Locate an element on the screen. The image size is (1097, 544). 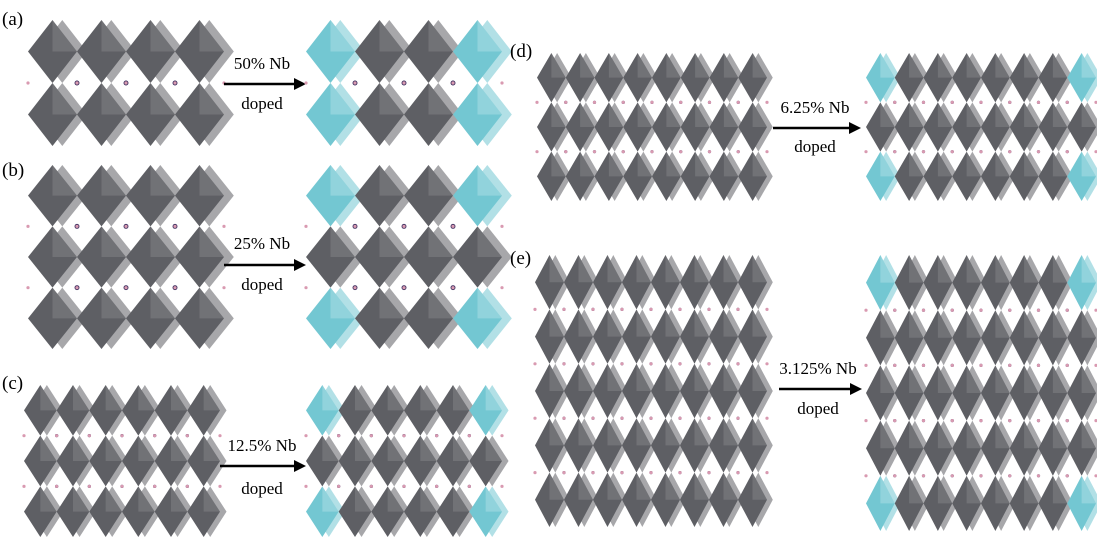
panel-e-reaction-arrow is located at coordinates (820, 389).